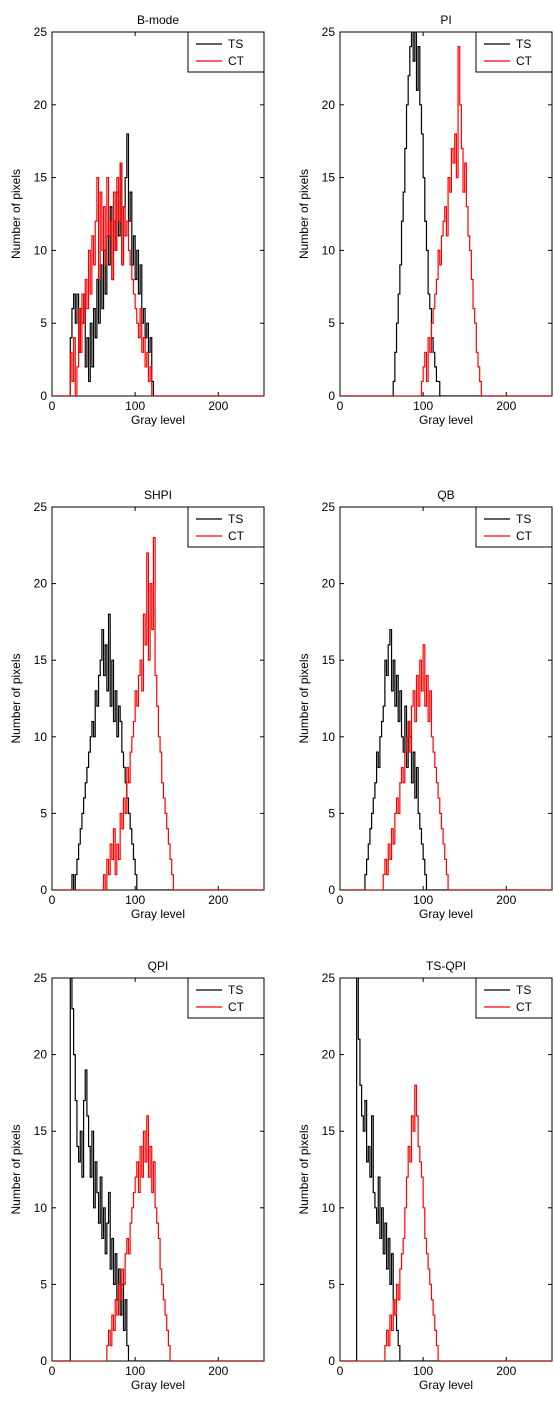 The image size is (554, 1409). What do you see at coordinates (158, 495) in the screenshot?
I see `chart-title: SHPI` at bounding box center [158, 495].